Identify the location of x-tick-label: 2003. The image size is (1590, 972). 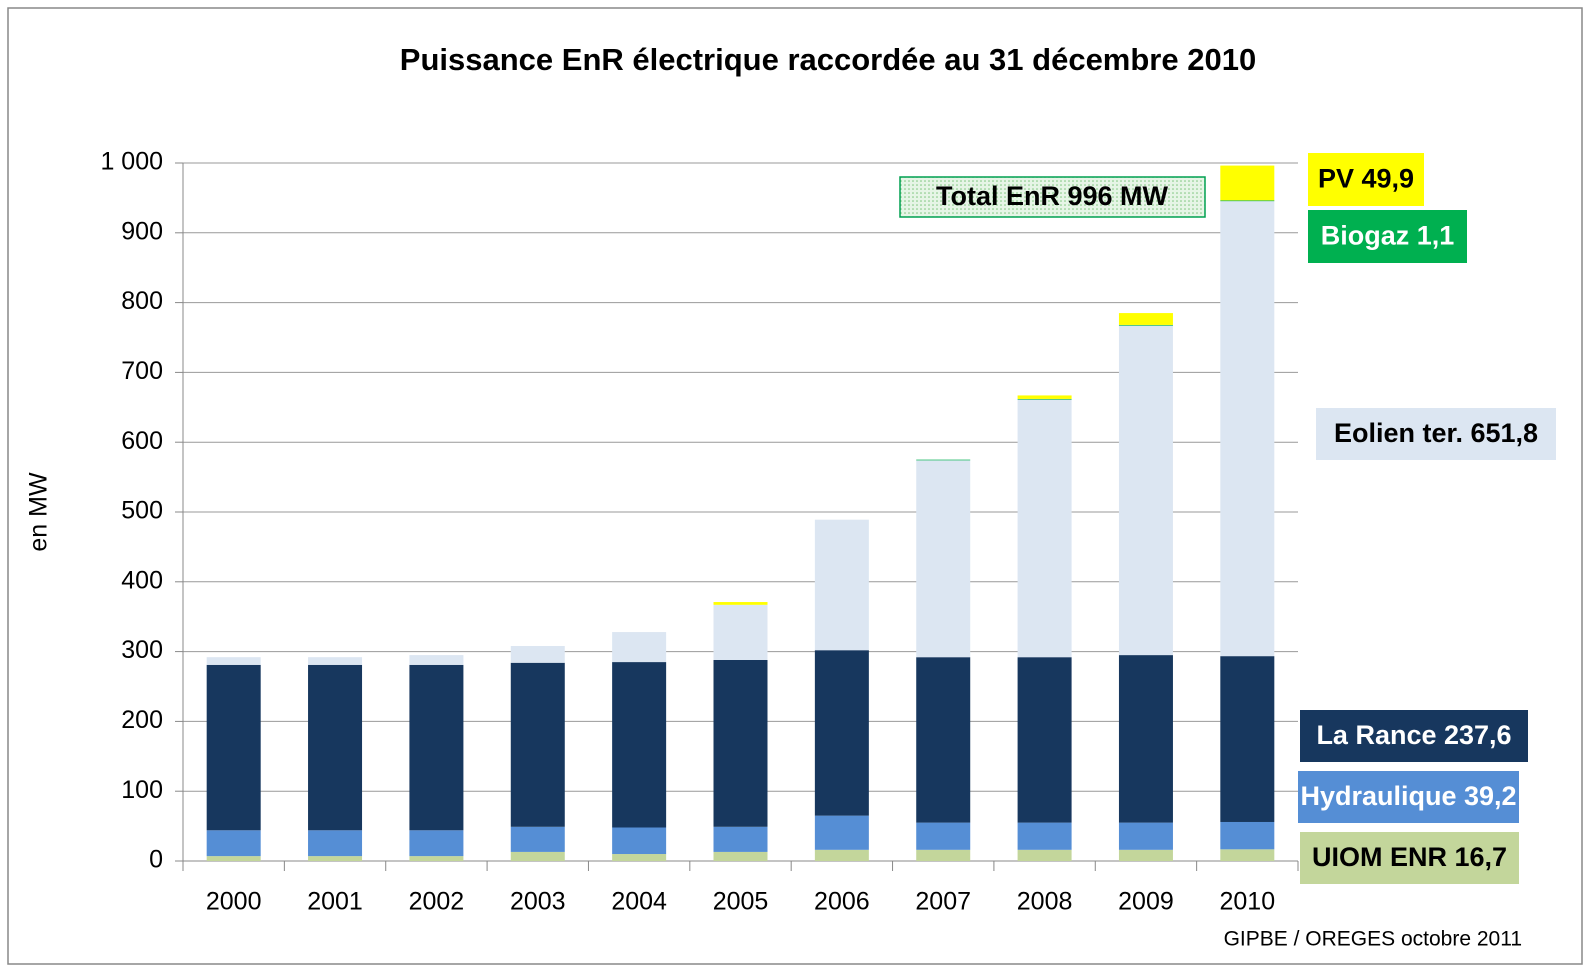
(538, 902).